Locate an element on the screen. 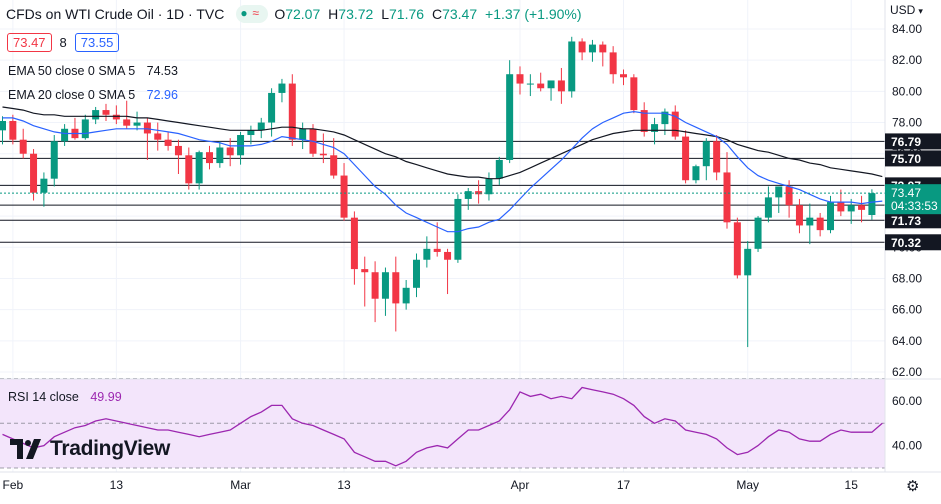  time-tick-label: Mar is located at coordinates (240, 485).